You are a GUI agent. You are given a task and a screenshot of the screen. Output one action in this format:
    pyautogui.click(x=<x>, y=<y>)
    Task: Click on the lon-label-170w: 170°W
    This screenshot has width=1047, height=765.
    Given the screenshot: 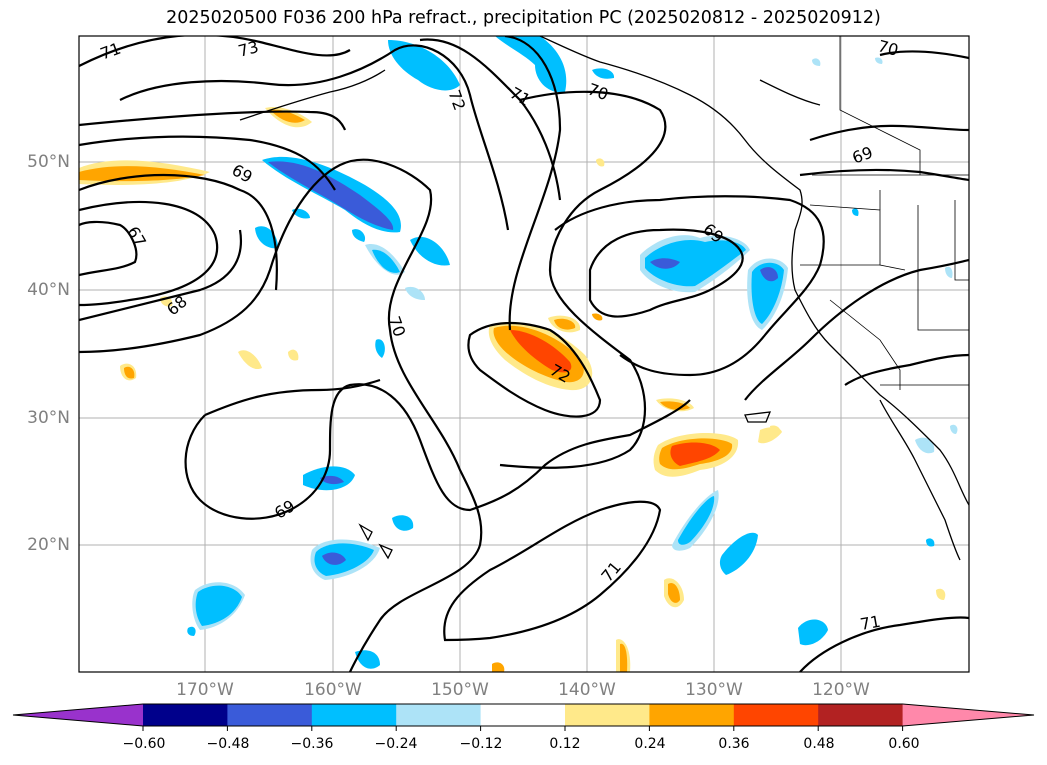 What is the action you would take?
    pyautogui.click(x=205, y=690)
    